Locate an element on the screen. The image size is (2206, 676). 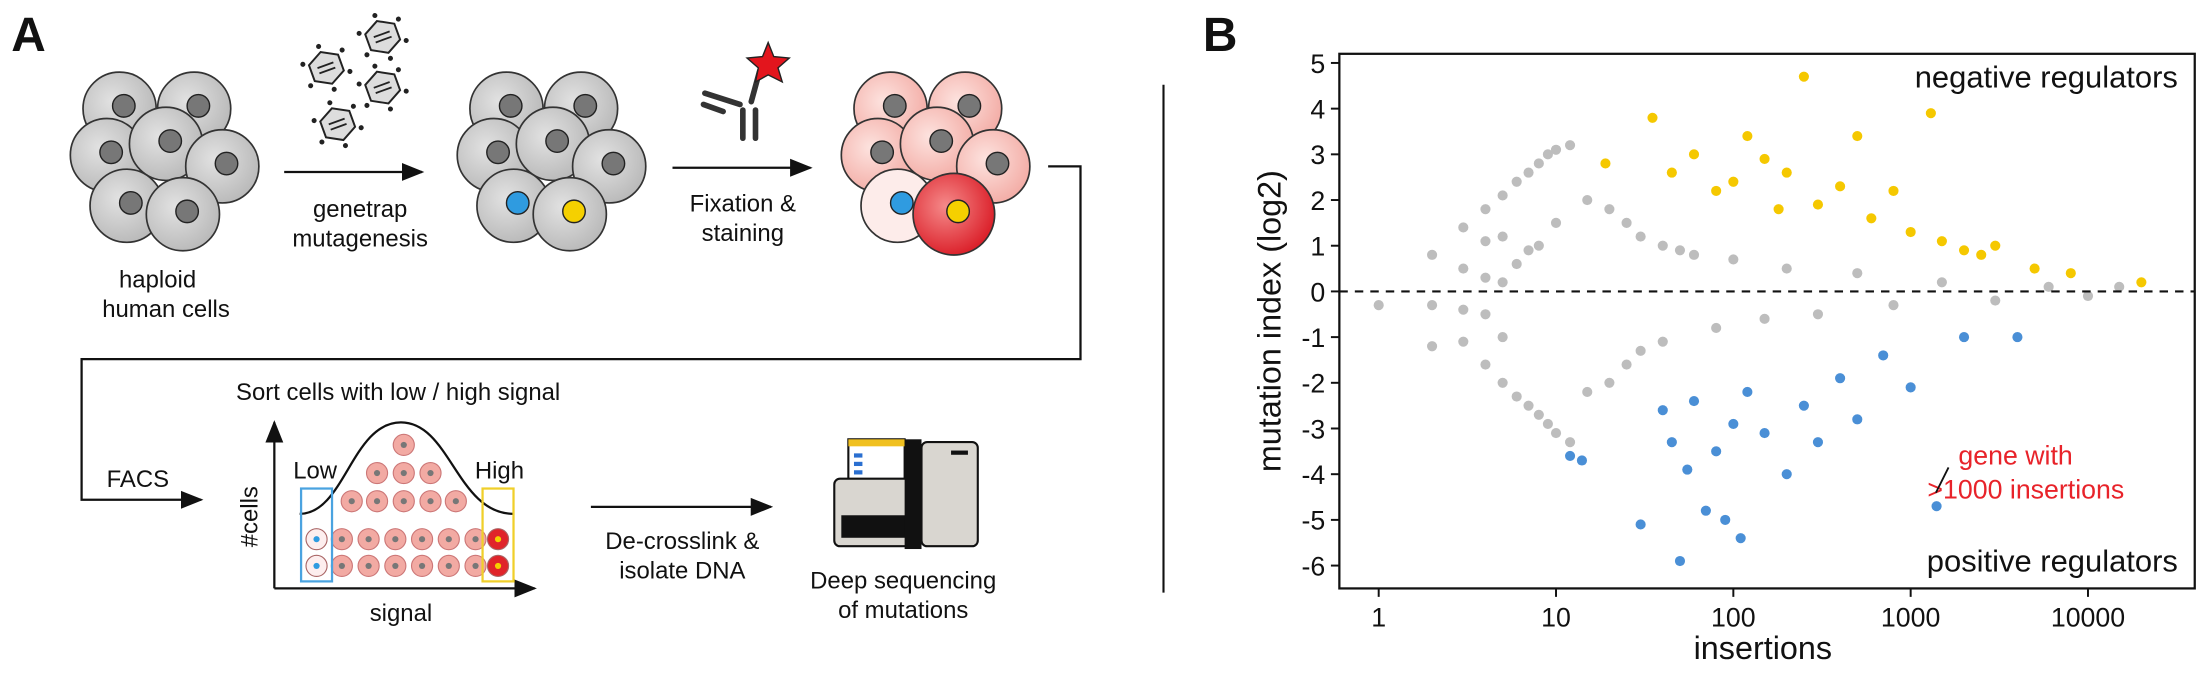
annotation: positive regulators is located at coordinates (2052, 561).